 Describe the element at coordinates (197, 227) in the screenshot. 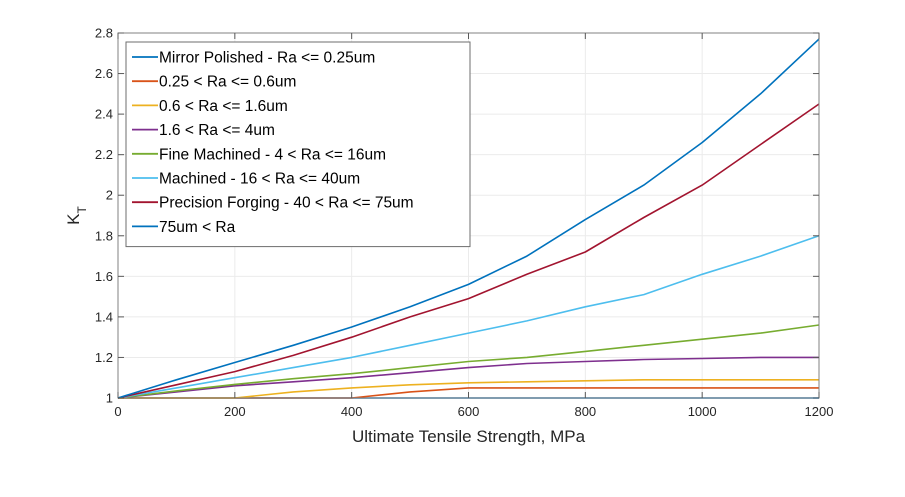

I see `legend-label: 75um < Ra` at that location.